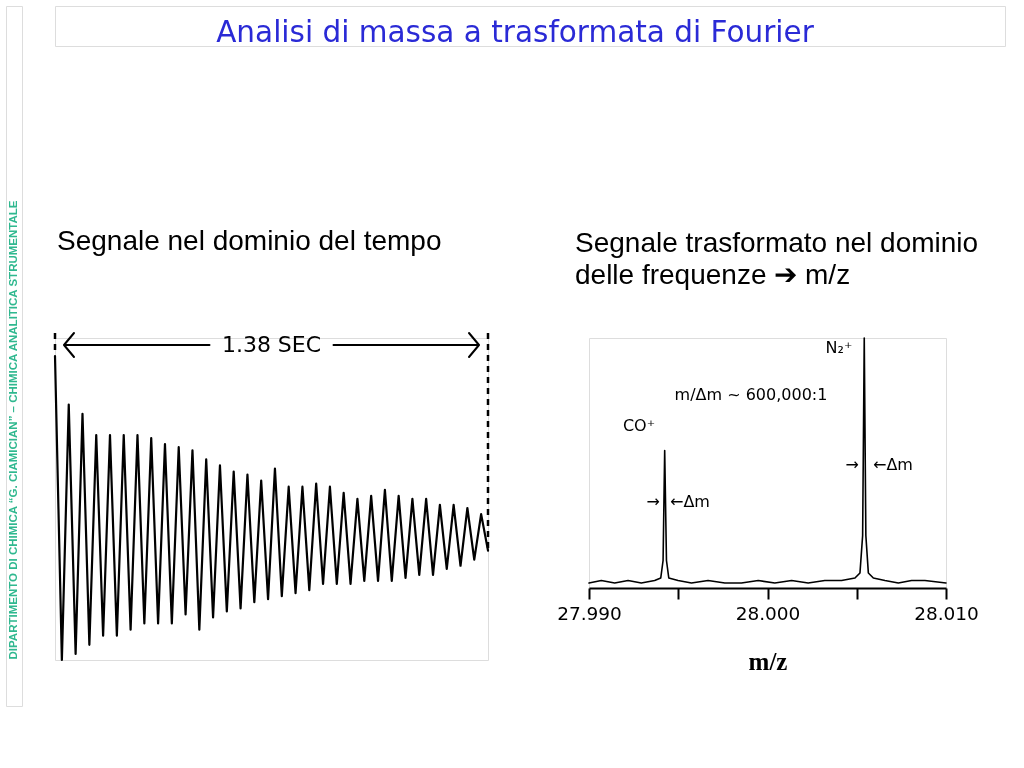  What do you see at coordinates (249, 240) in the screenshot?
I see `chart-title: Segnale nel dominio del tempo` at bounding box center [249, 240].